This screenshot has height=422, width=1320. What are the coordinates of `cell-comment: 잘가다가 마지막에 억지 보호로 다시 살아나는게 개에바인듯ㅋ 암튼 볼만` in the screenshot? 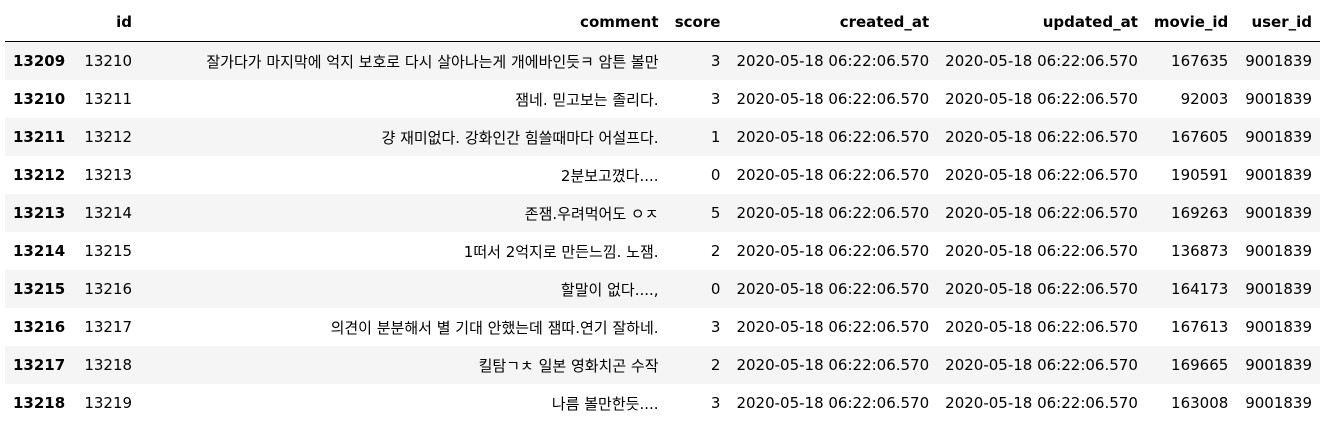 It's located at (432, 61).